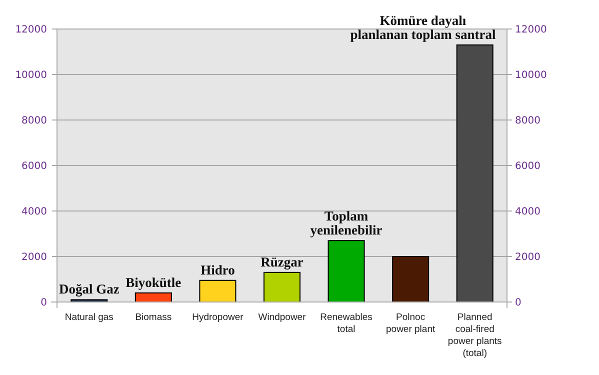 The image size is (599, 375). I want to click on y-tick-label: 12000, so click(31, 30).